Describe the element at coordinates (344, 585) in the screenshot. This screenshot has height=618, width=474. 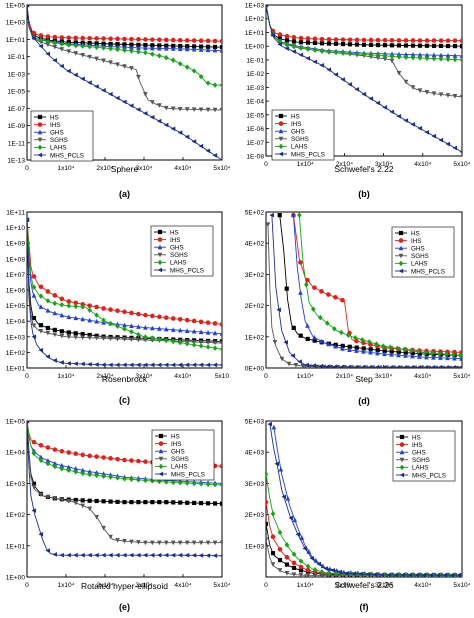
I see `x-tick-label: 2x10⁴` at that location.